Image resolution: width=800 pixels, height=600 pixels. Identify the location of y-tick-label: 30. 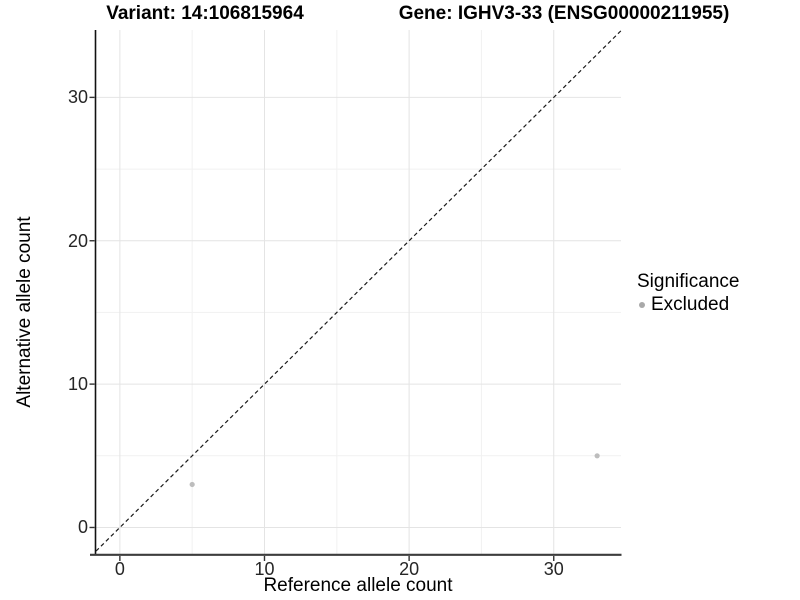
(77, 97).